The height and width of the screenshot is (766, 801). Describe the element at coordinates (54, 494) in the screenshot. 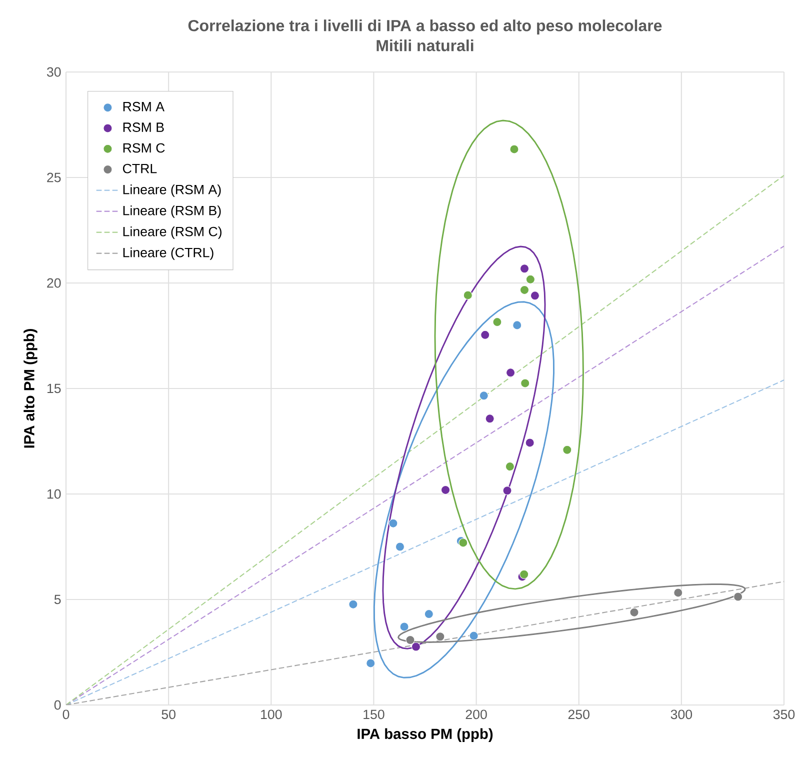

I see `y-tick-label: 10` at that location.